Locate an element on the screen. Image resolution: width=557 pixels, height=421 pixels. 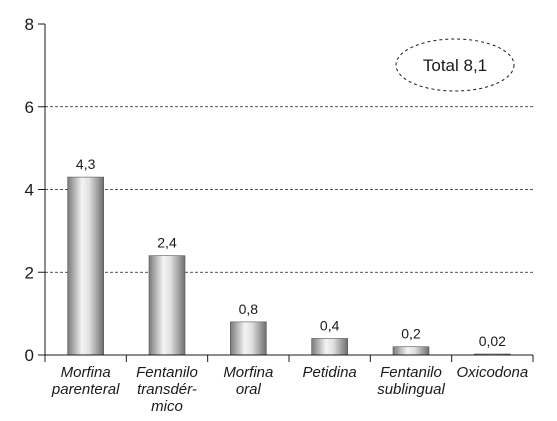
bar-value-label: 4,3 is located at coordinates (86, 164).